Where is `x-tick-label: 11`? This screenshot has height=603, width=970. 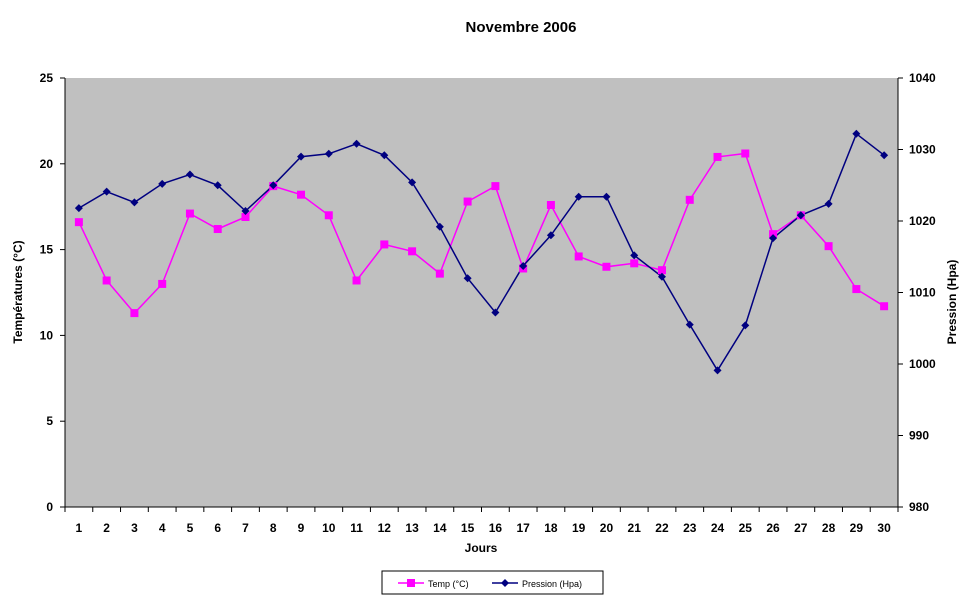
x-tick-label: 11 is located at coordinates (356, 528).